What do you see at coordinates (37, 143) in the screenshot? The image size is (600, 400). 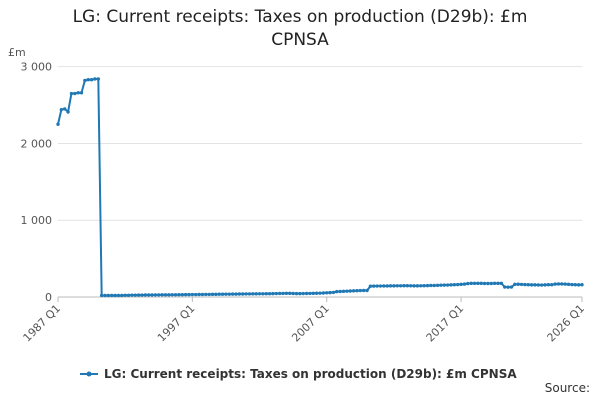 I see `y-tick-label: 2 000` at bounding box center [37, 143].